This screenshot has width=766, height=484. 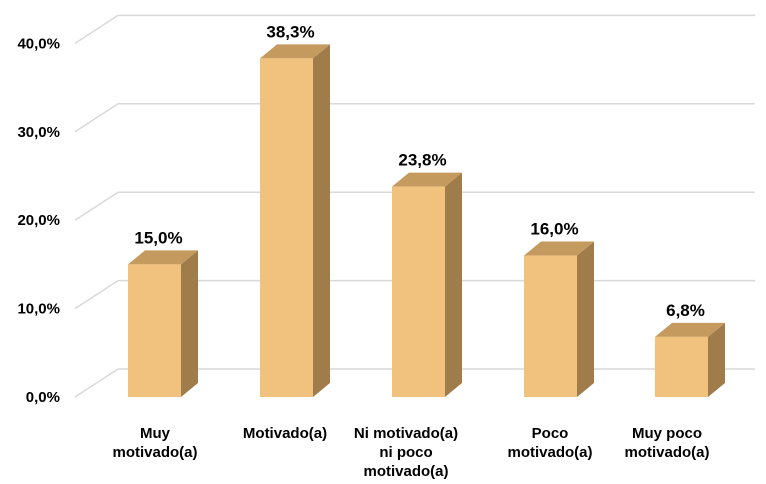 I want to click on category-label: Poco motivado(a), so click(x=549, y=443).